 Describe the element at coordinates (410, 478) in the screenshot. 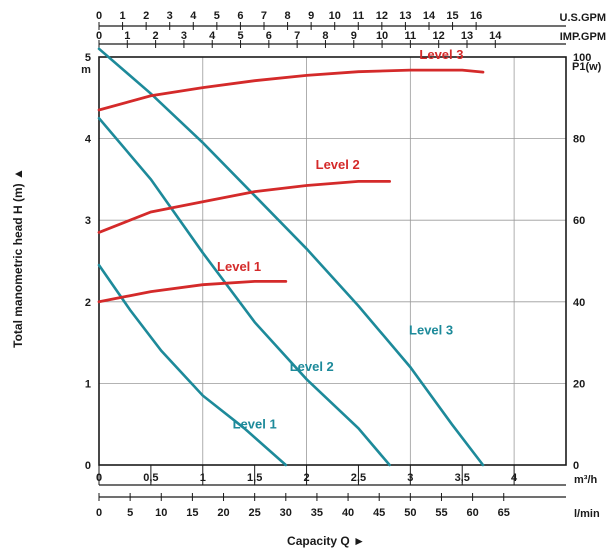

I see `m3h-tick-label: 3` at that location.